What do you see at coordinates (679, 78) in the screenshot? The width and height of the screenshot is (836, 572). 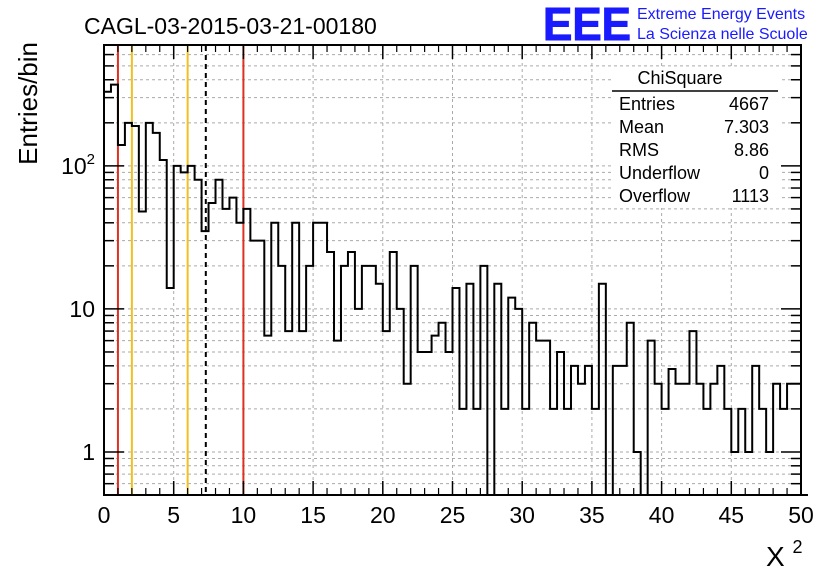 I see `stats-title: ChiSquare` at bounding box center [679, 78].